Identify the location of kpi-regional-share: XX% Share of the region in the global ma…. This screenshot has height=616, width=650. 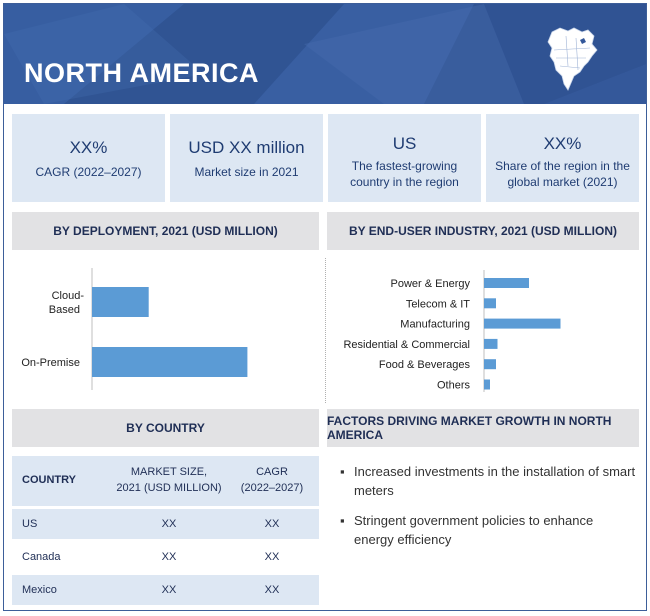
(562, 158).